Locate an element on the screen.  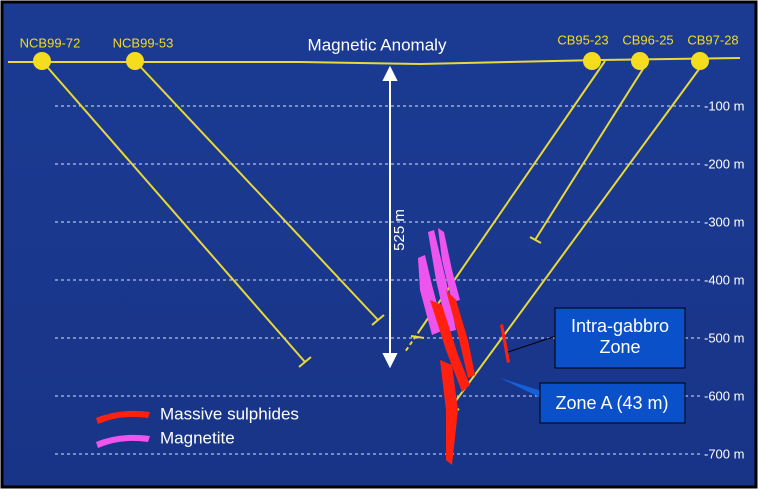
depth-label: -400 m is located at coordinates (724, 279).